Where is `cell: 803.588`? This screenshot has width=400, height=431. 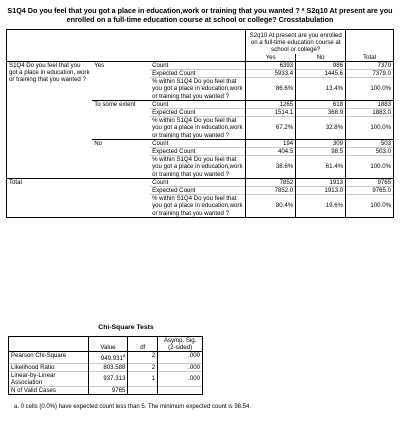
cell: 803.588 is located at coordinates (107, 367).